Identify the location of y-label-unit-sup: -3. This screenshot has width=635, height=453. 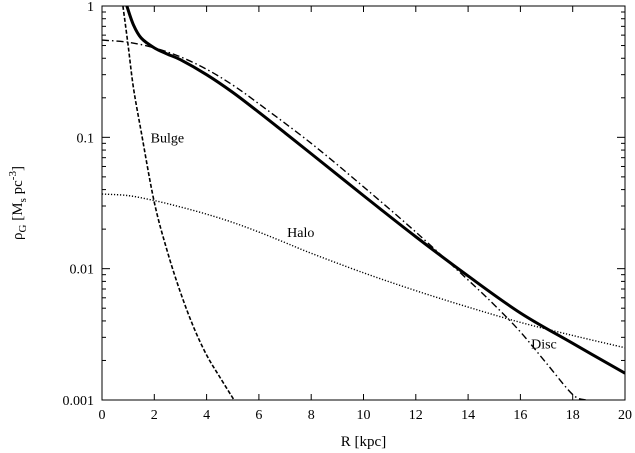
(13, 176).